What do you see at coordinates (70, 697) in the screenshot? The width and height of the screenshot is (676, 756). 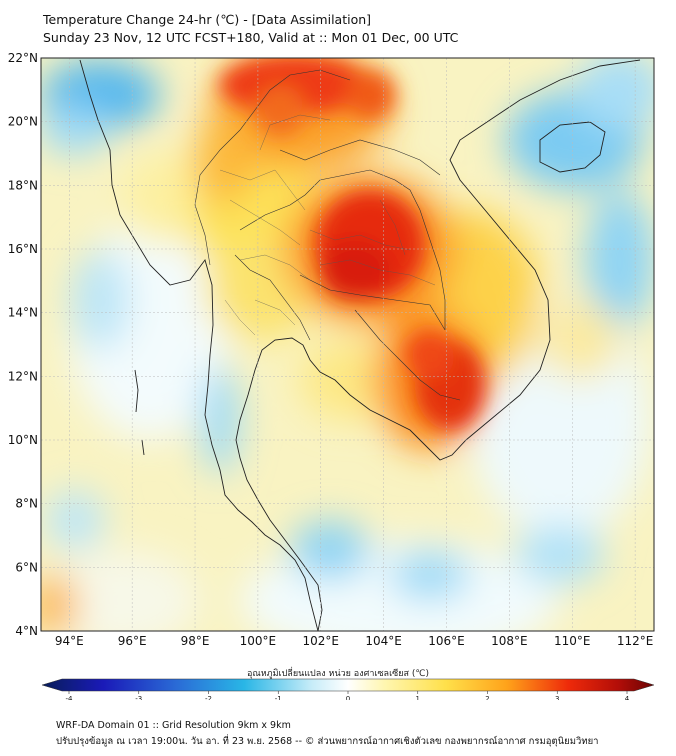 I see `colorbar-tick-label: -4` at bounding box center [70, 697].